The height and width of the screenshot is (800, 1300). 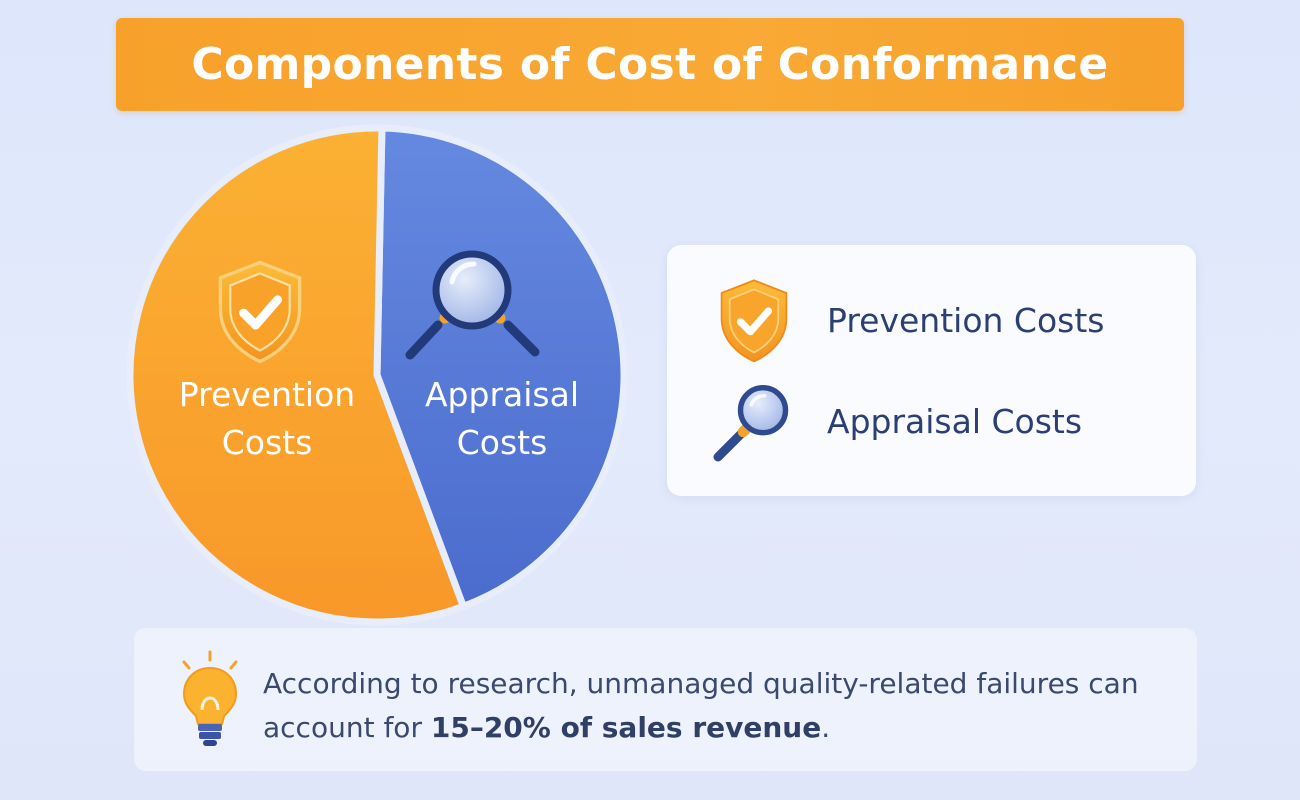 I want to click on lightbulb-icon, so click(x=210, y=698).